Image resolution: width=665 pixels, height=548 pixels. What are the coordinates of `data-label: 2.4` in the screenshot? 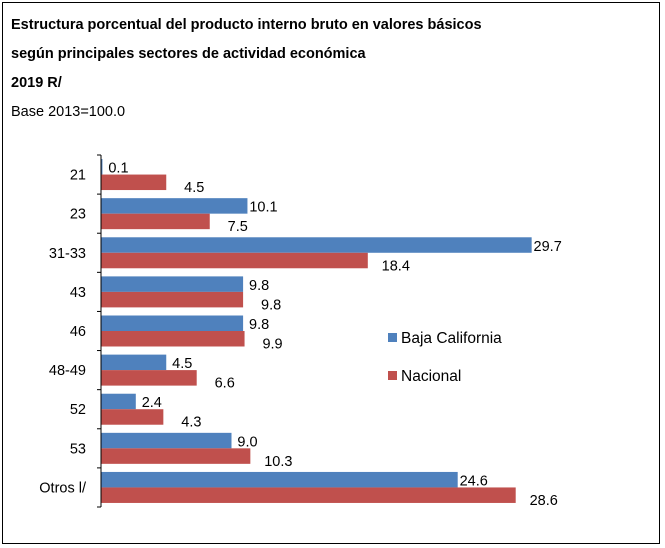 It's located at (152, 403).